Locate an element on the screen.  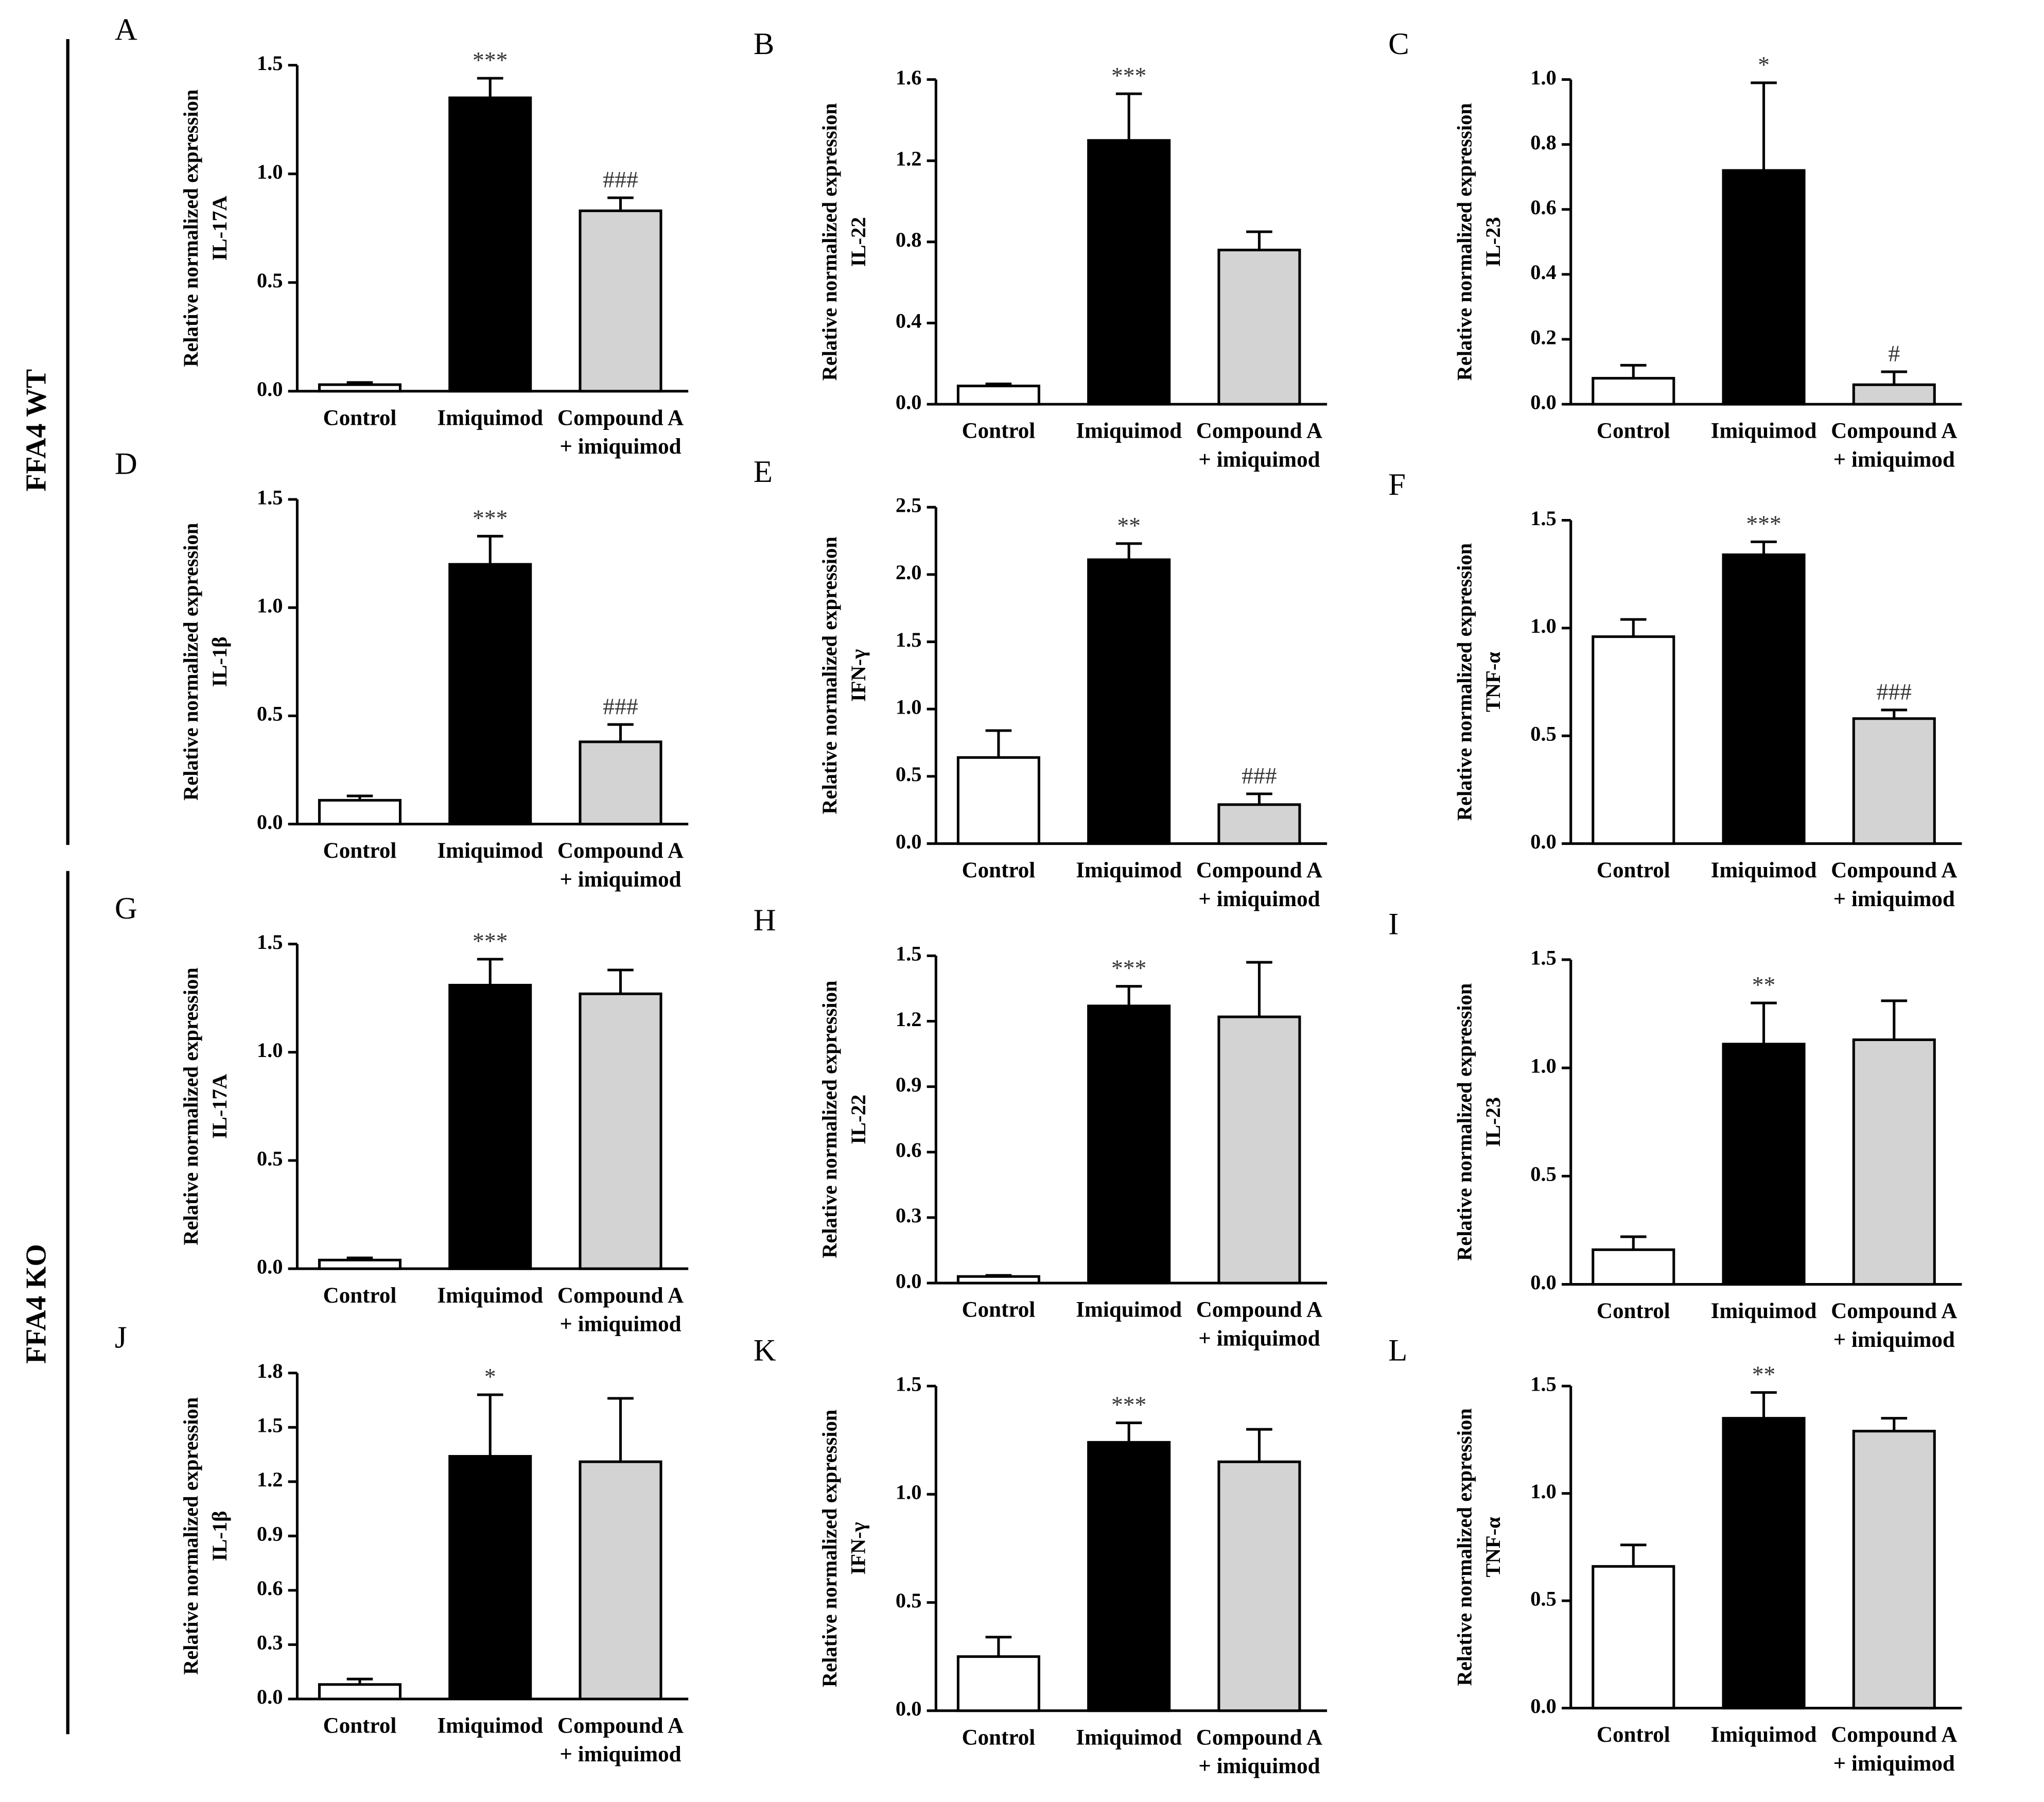
panel-letter: F is located at coordinates (1397, 485).